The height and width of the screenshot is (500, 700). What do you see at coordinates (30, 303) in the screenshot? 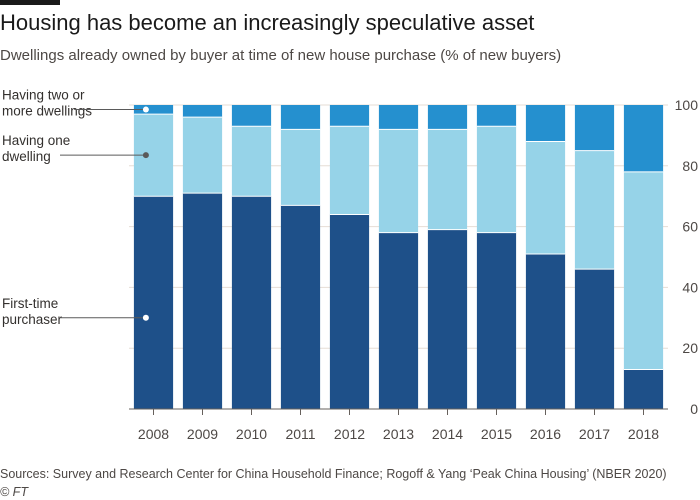
I see `annotation-label: First-time` at bounding box center [30, 303].